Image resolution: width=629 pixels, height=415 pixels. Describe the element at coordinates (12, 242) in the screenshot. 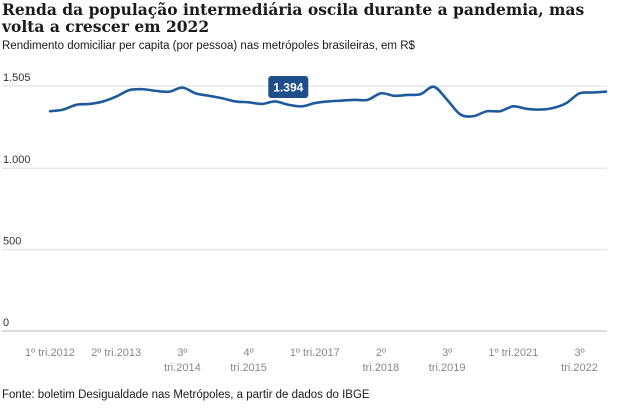

I see `y-tick-label: 500` at that location.